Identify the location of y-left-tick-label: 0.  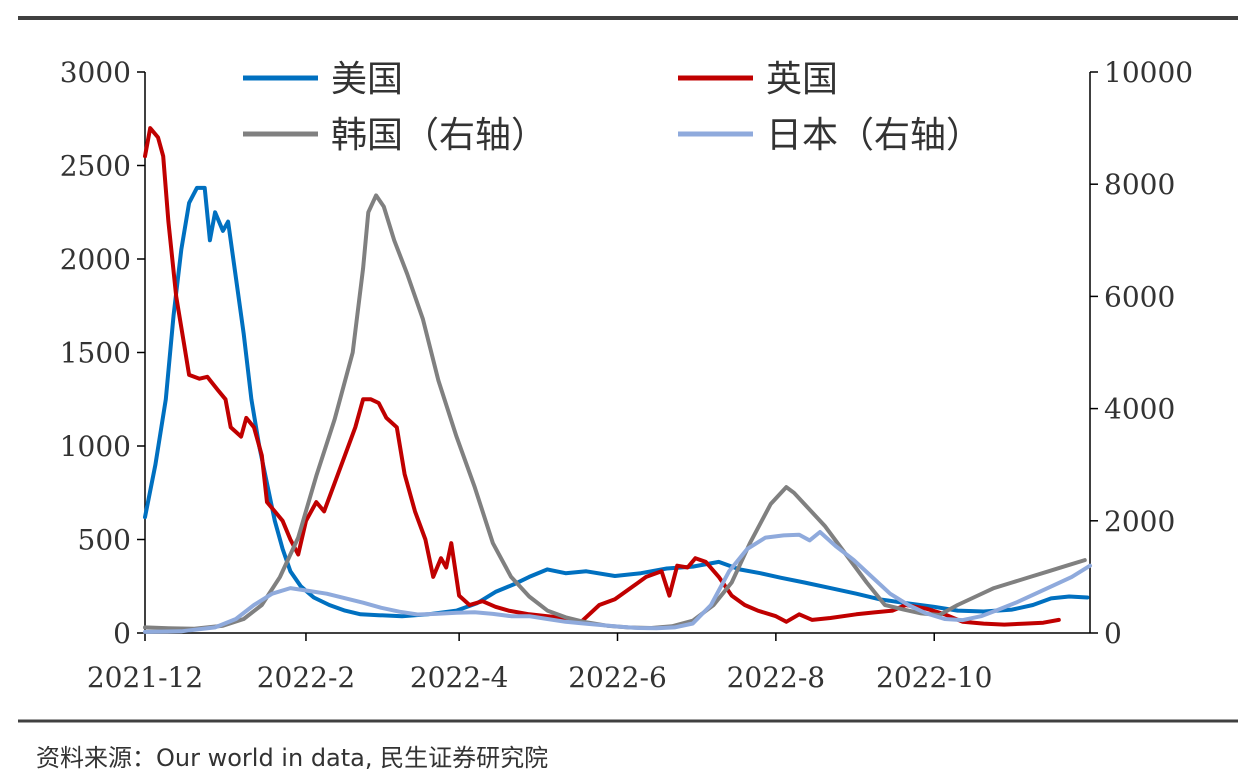
(122, 633).